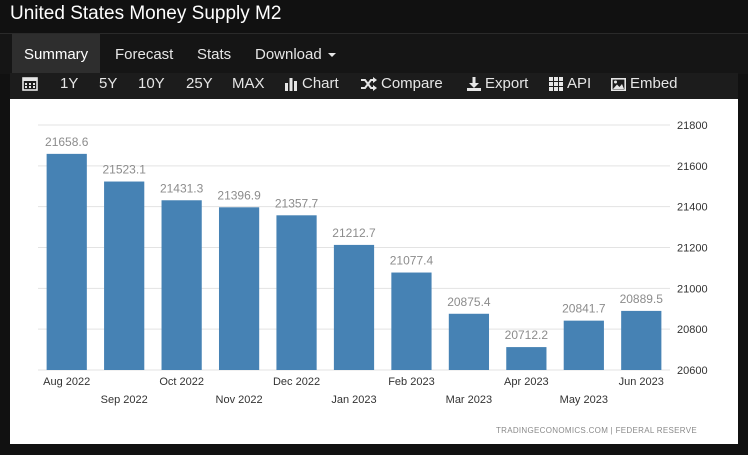 This screenshot has height=455, width=748. What do you see at coordinates (692, 126) in the screenshot?
I see `y-tick-label: 21800` at bounding box center [692, 126].